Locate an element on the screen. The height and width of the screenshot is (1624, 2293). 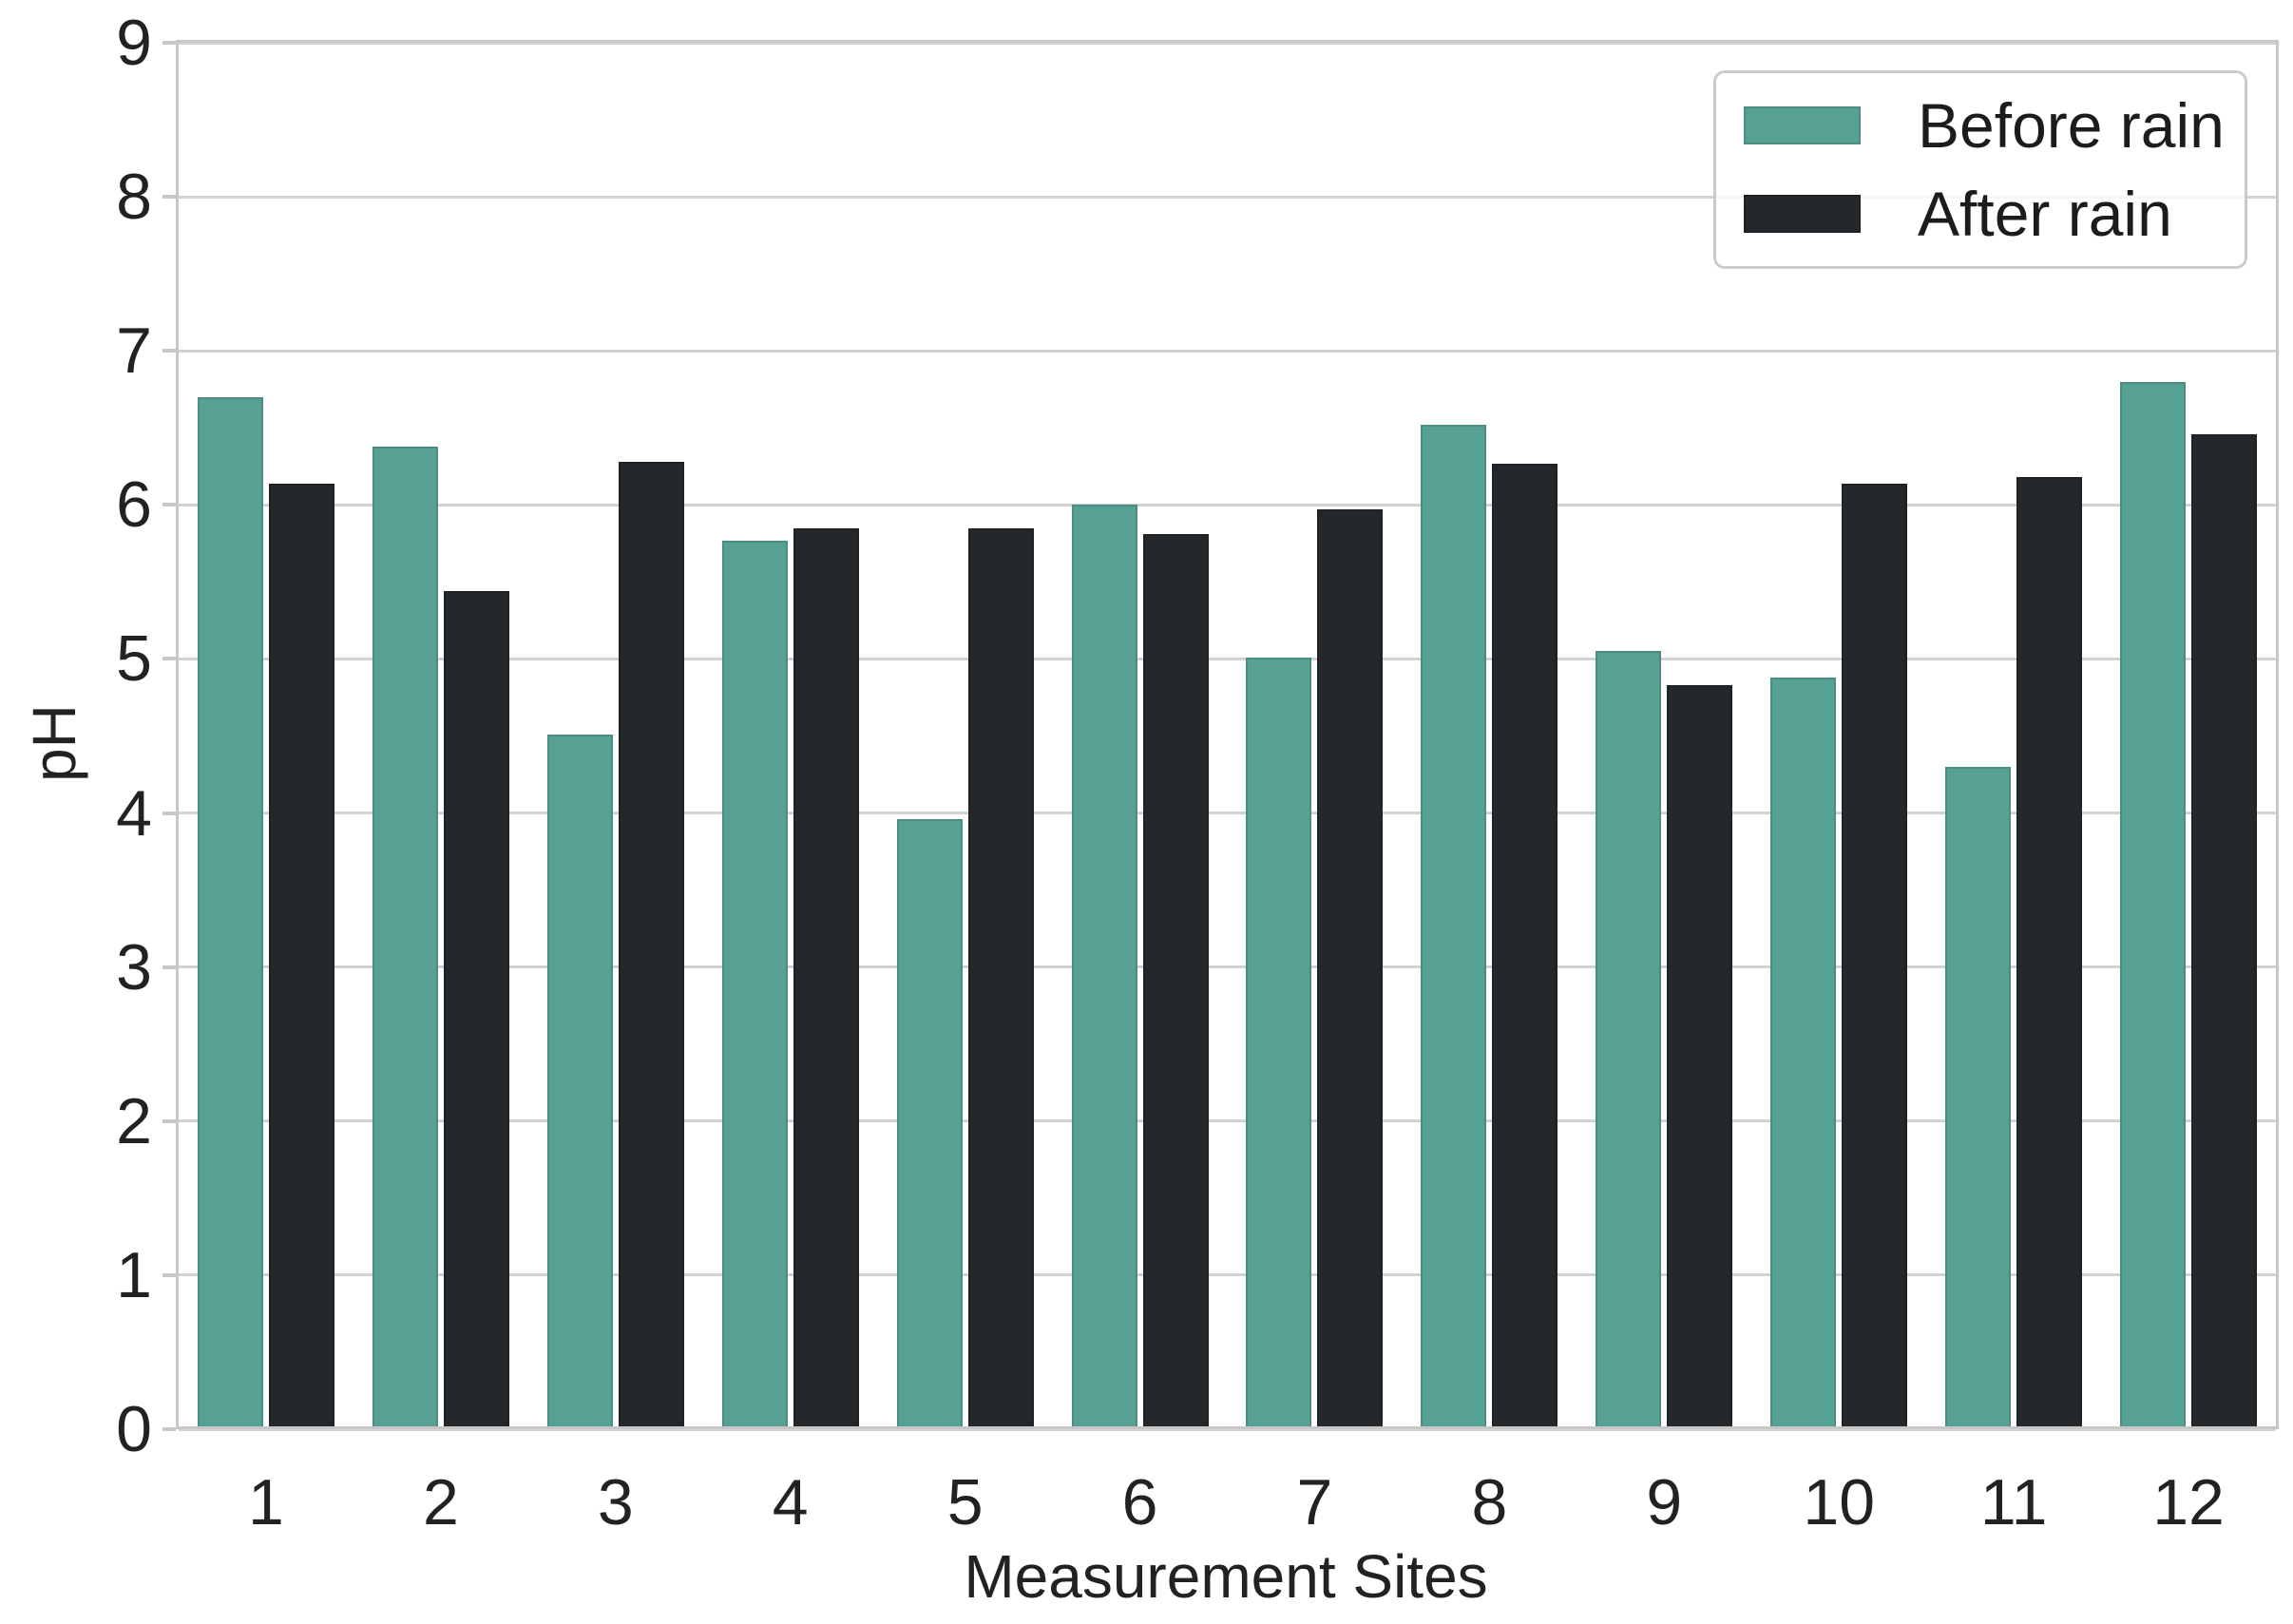
x-tick-label-10: 10 is located at coordinates (1839, 1502).